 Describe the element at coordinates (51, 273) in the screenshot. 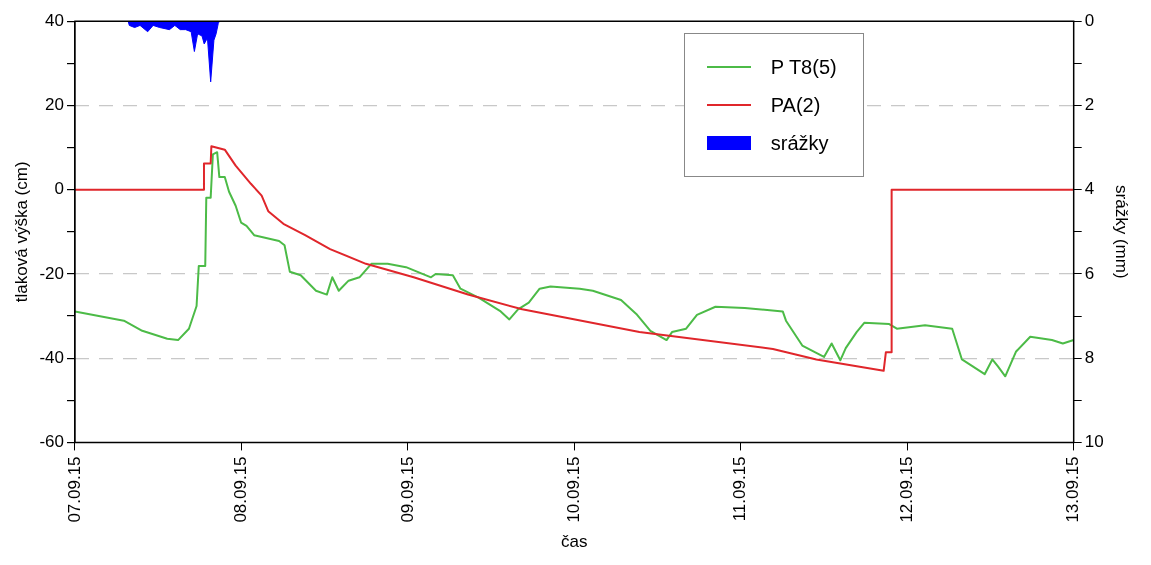

I see `y-tick-label: -20` at that location.